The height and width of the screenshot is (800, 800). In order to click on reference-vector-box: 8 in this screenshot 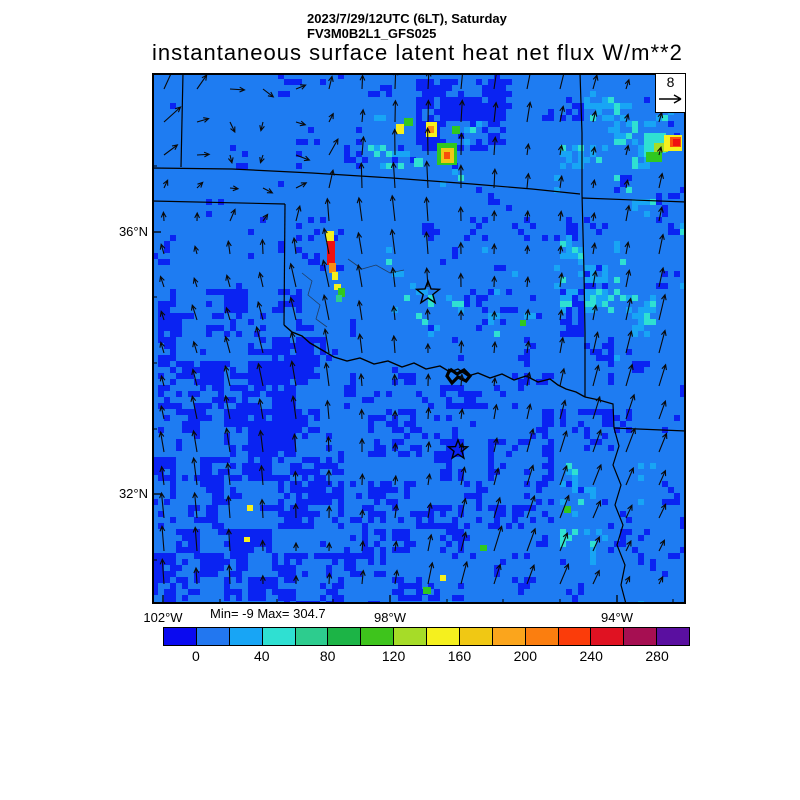, I will do `click(670, 93)`.